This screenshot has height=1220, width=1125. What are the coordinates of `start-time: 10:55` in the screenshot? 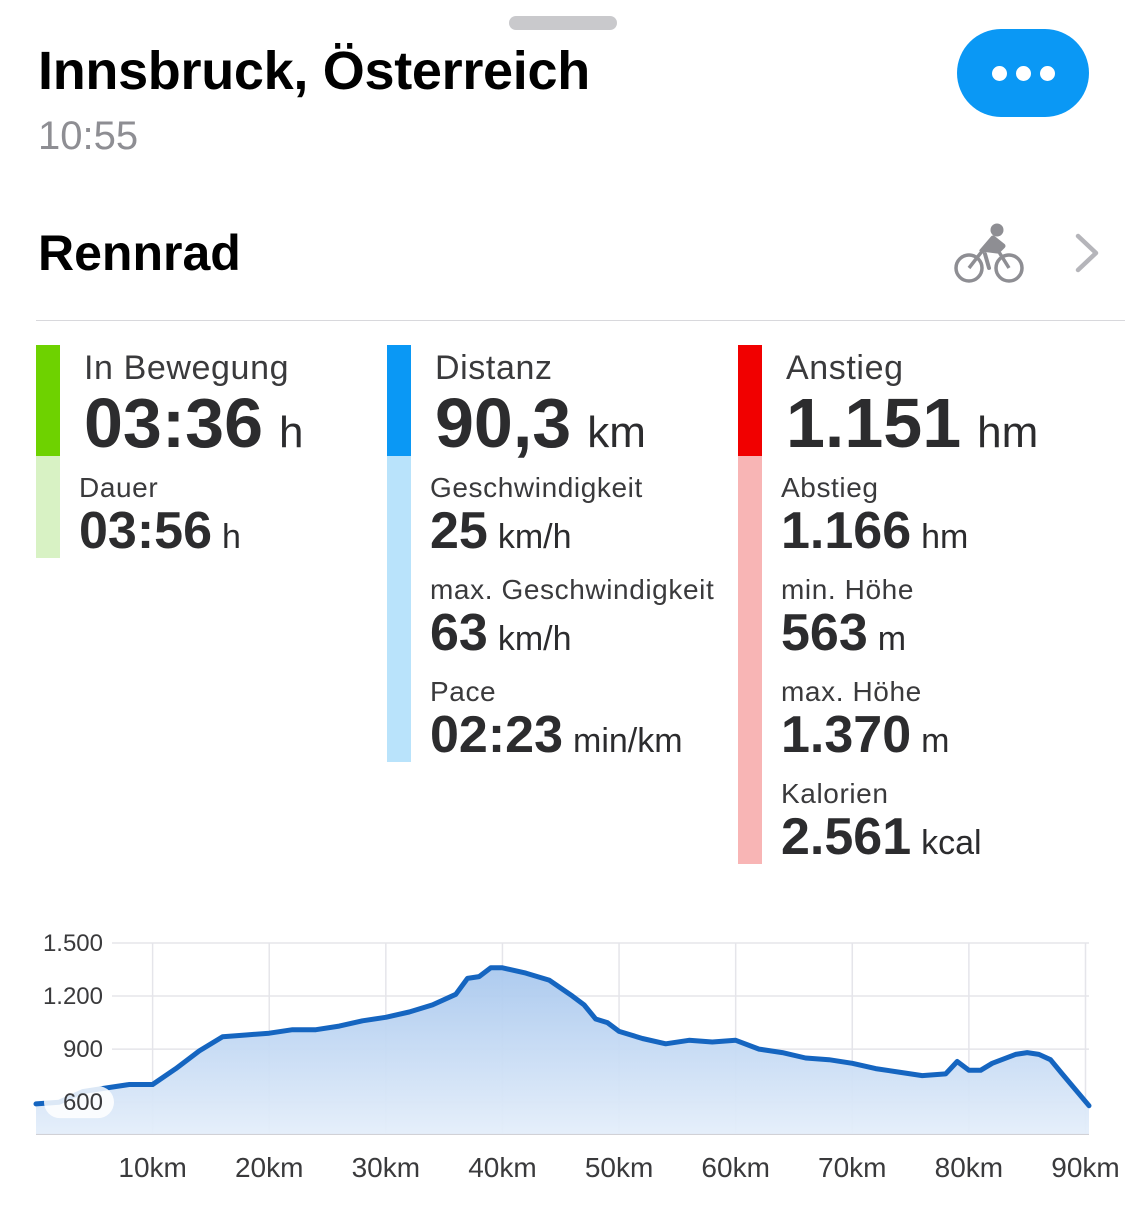 It's located at (88, 136).